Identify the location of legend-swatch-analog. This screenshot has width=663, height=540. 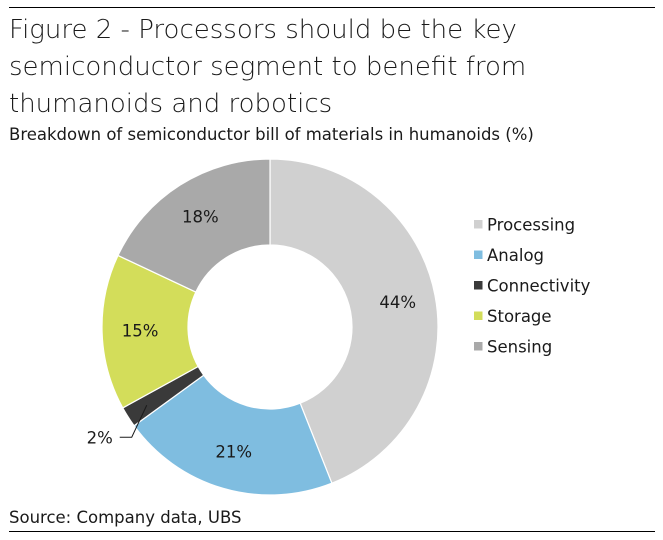
(478, 254).